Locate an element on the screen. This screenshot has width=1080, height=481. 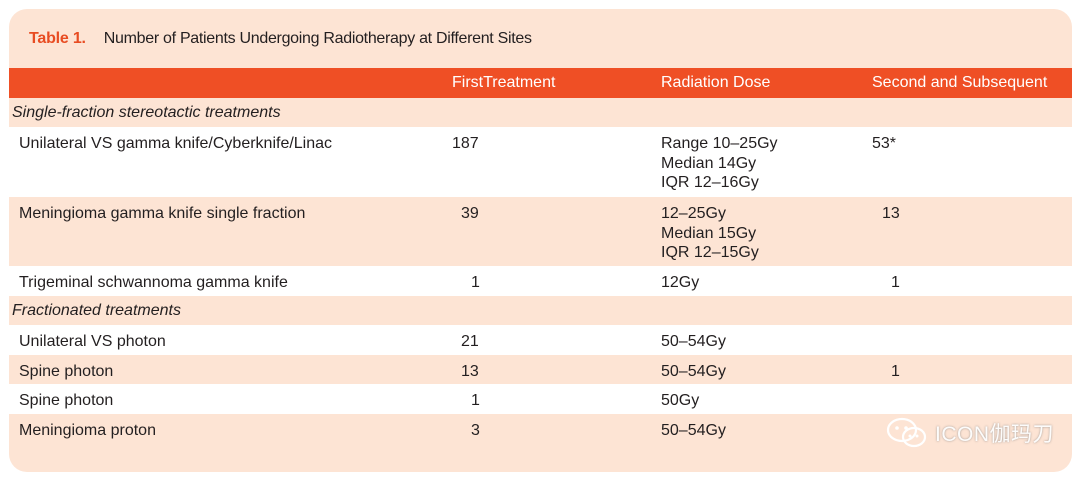
section-label: Fractionated treatments is located at coordinates (96, 310).